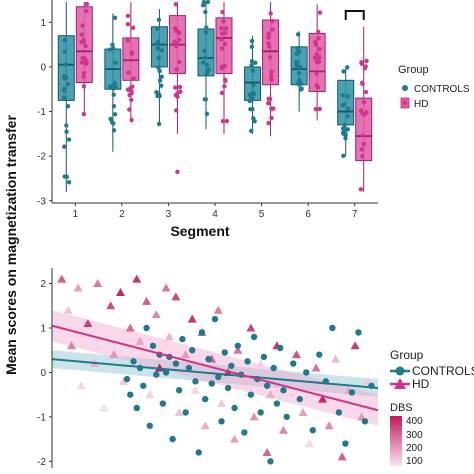 The height and width of the screenshot is (474, 474). What do you see at coordinates (413, 70) in the screenshot?
I see `top-legend-title: Group` at bounding box center [413, 70].